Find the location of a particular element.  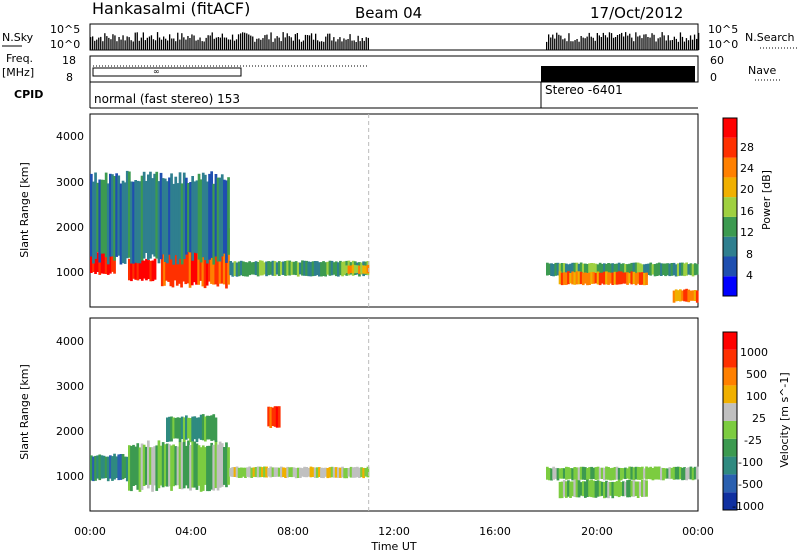

cpid-label: CPID is located at coordinates (28, 94).